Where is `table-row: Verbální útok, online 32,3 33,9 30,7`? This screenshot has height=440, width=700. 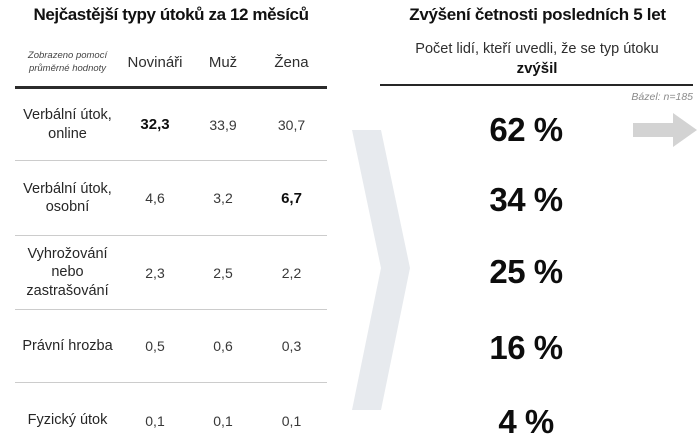
table-row: Verbální útok, online 32,3 33,9 30,7 is located at coordinates (171, 125).